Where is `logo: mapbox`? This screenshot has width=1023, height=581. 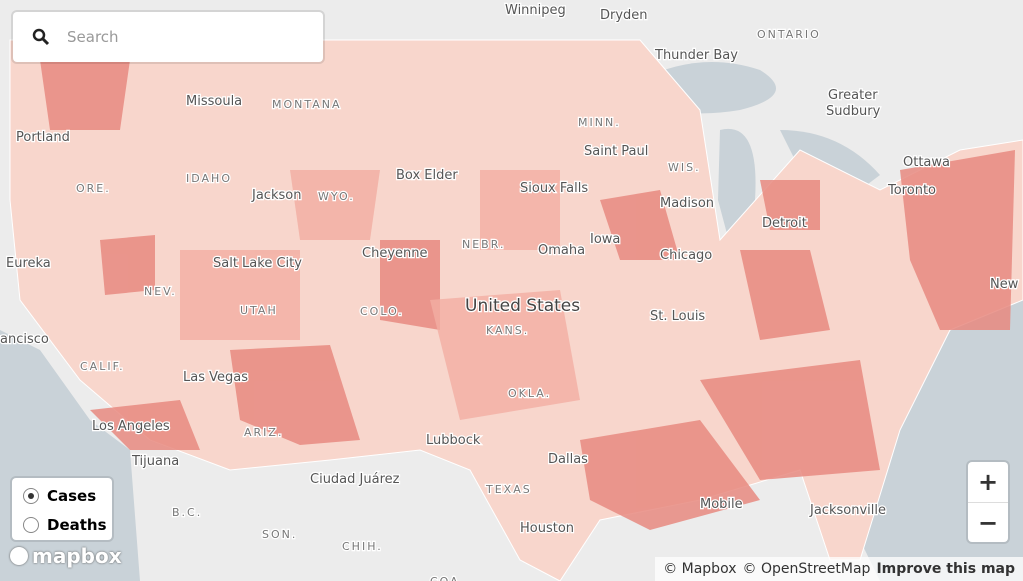 logo: mapbox is located at coordinates (66, 556).